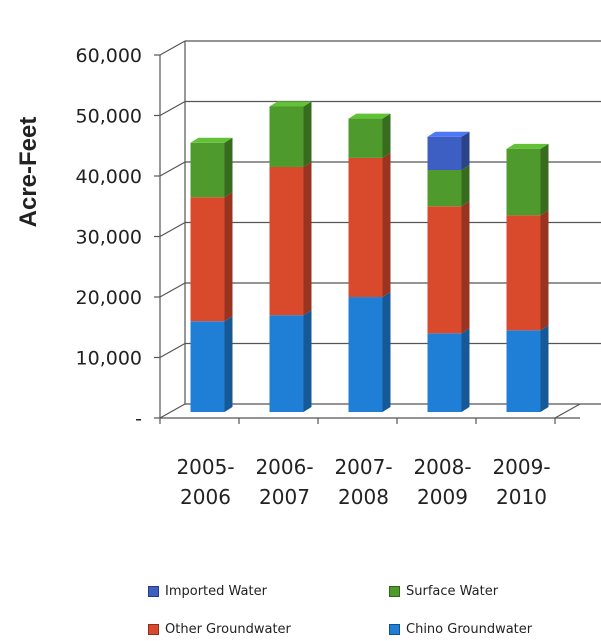 The image size is (601, 641). What do you see at coordinates (109, 298) in the screenshot?
I see `y-tick-label: 20,000` at bounding box center [109, 298].